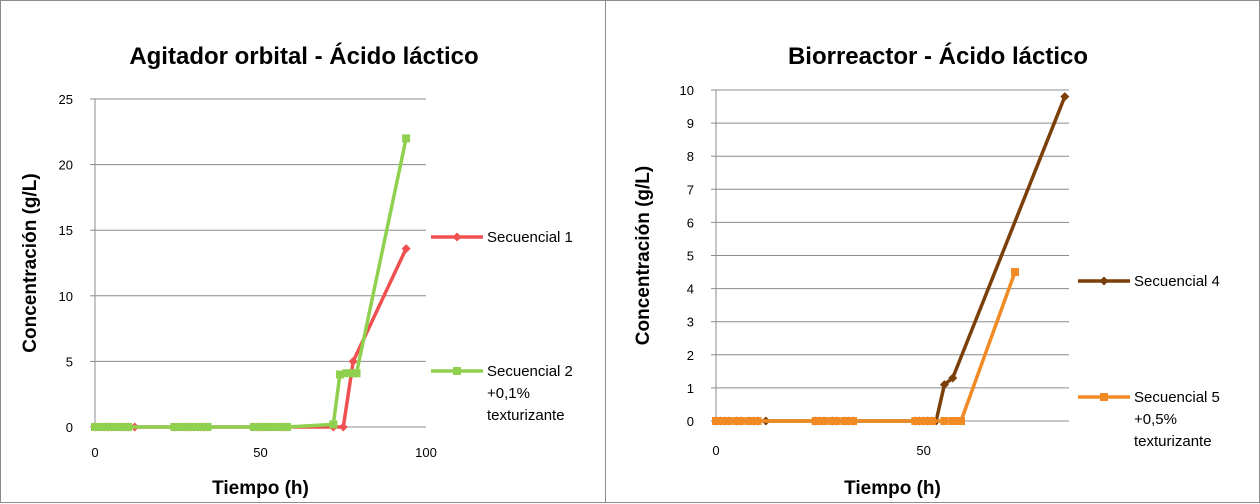 The width and height of the screenshot is (1260, 504). What do you see at coordinates (938, 56) in the screenshot?
I see `chart-title: Biorreactor - Ácido láctico` at bounding box center [938, 56].